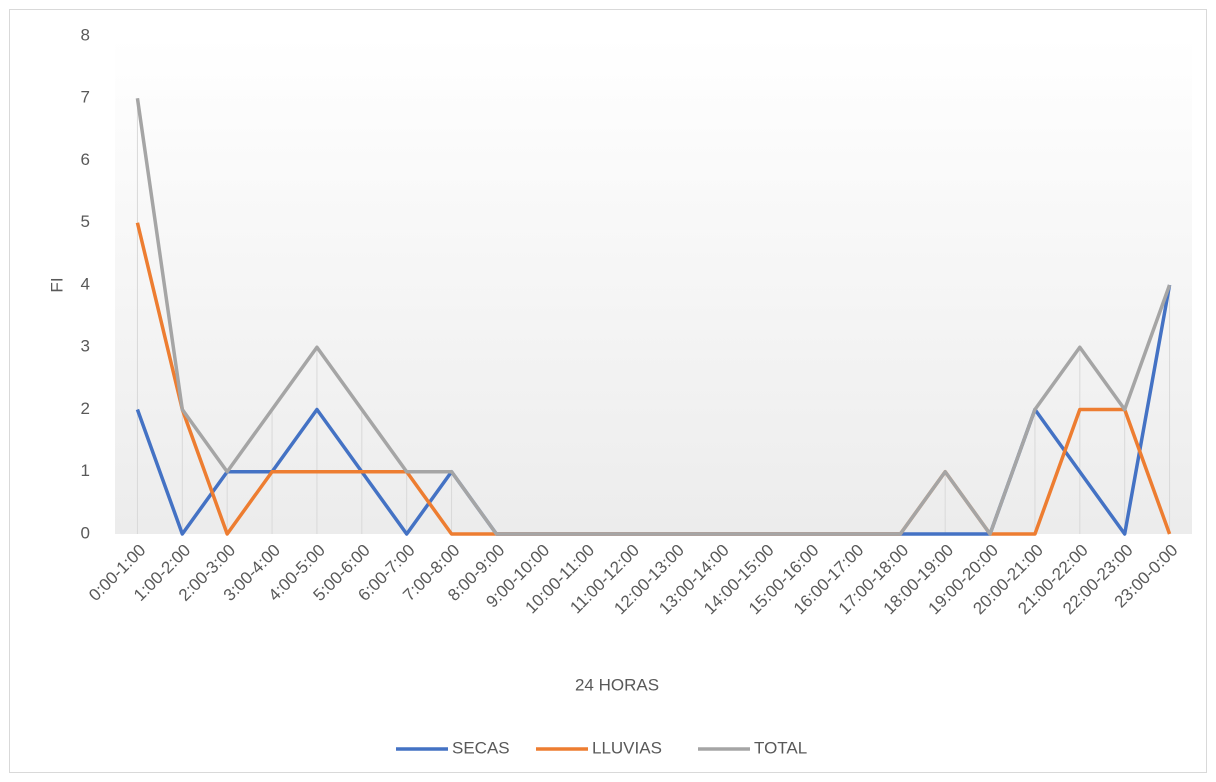 This screenshot has width=1216, height=782. What do you see at coordinates (85, 283) in the screenshot?
I see `y-tick-label: 4` at bounding box center [85, 283].